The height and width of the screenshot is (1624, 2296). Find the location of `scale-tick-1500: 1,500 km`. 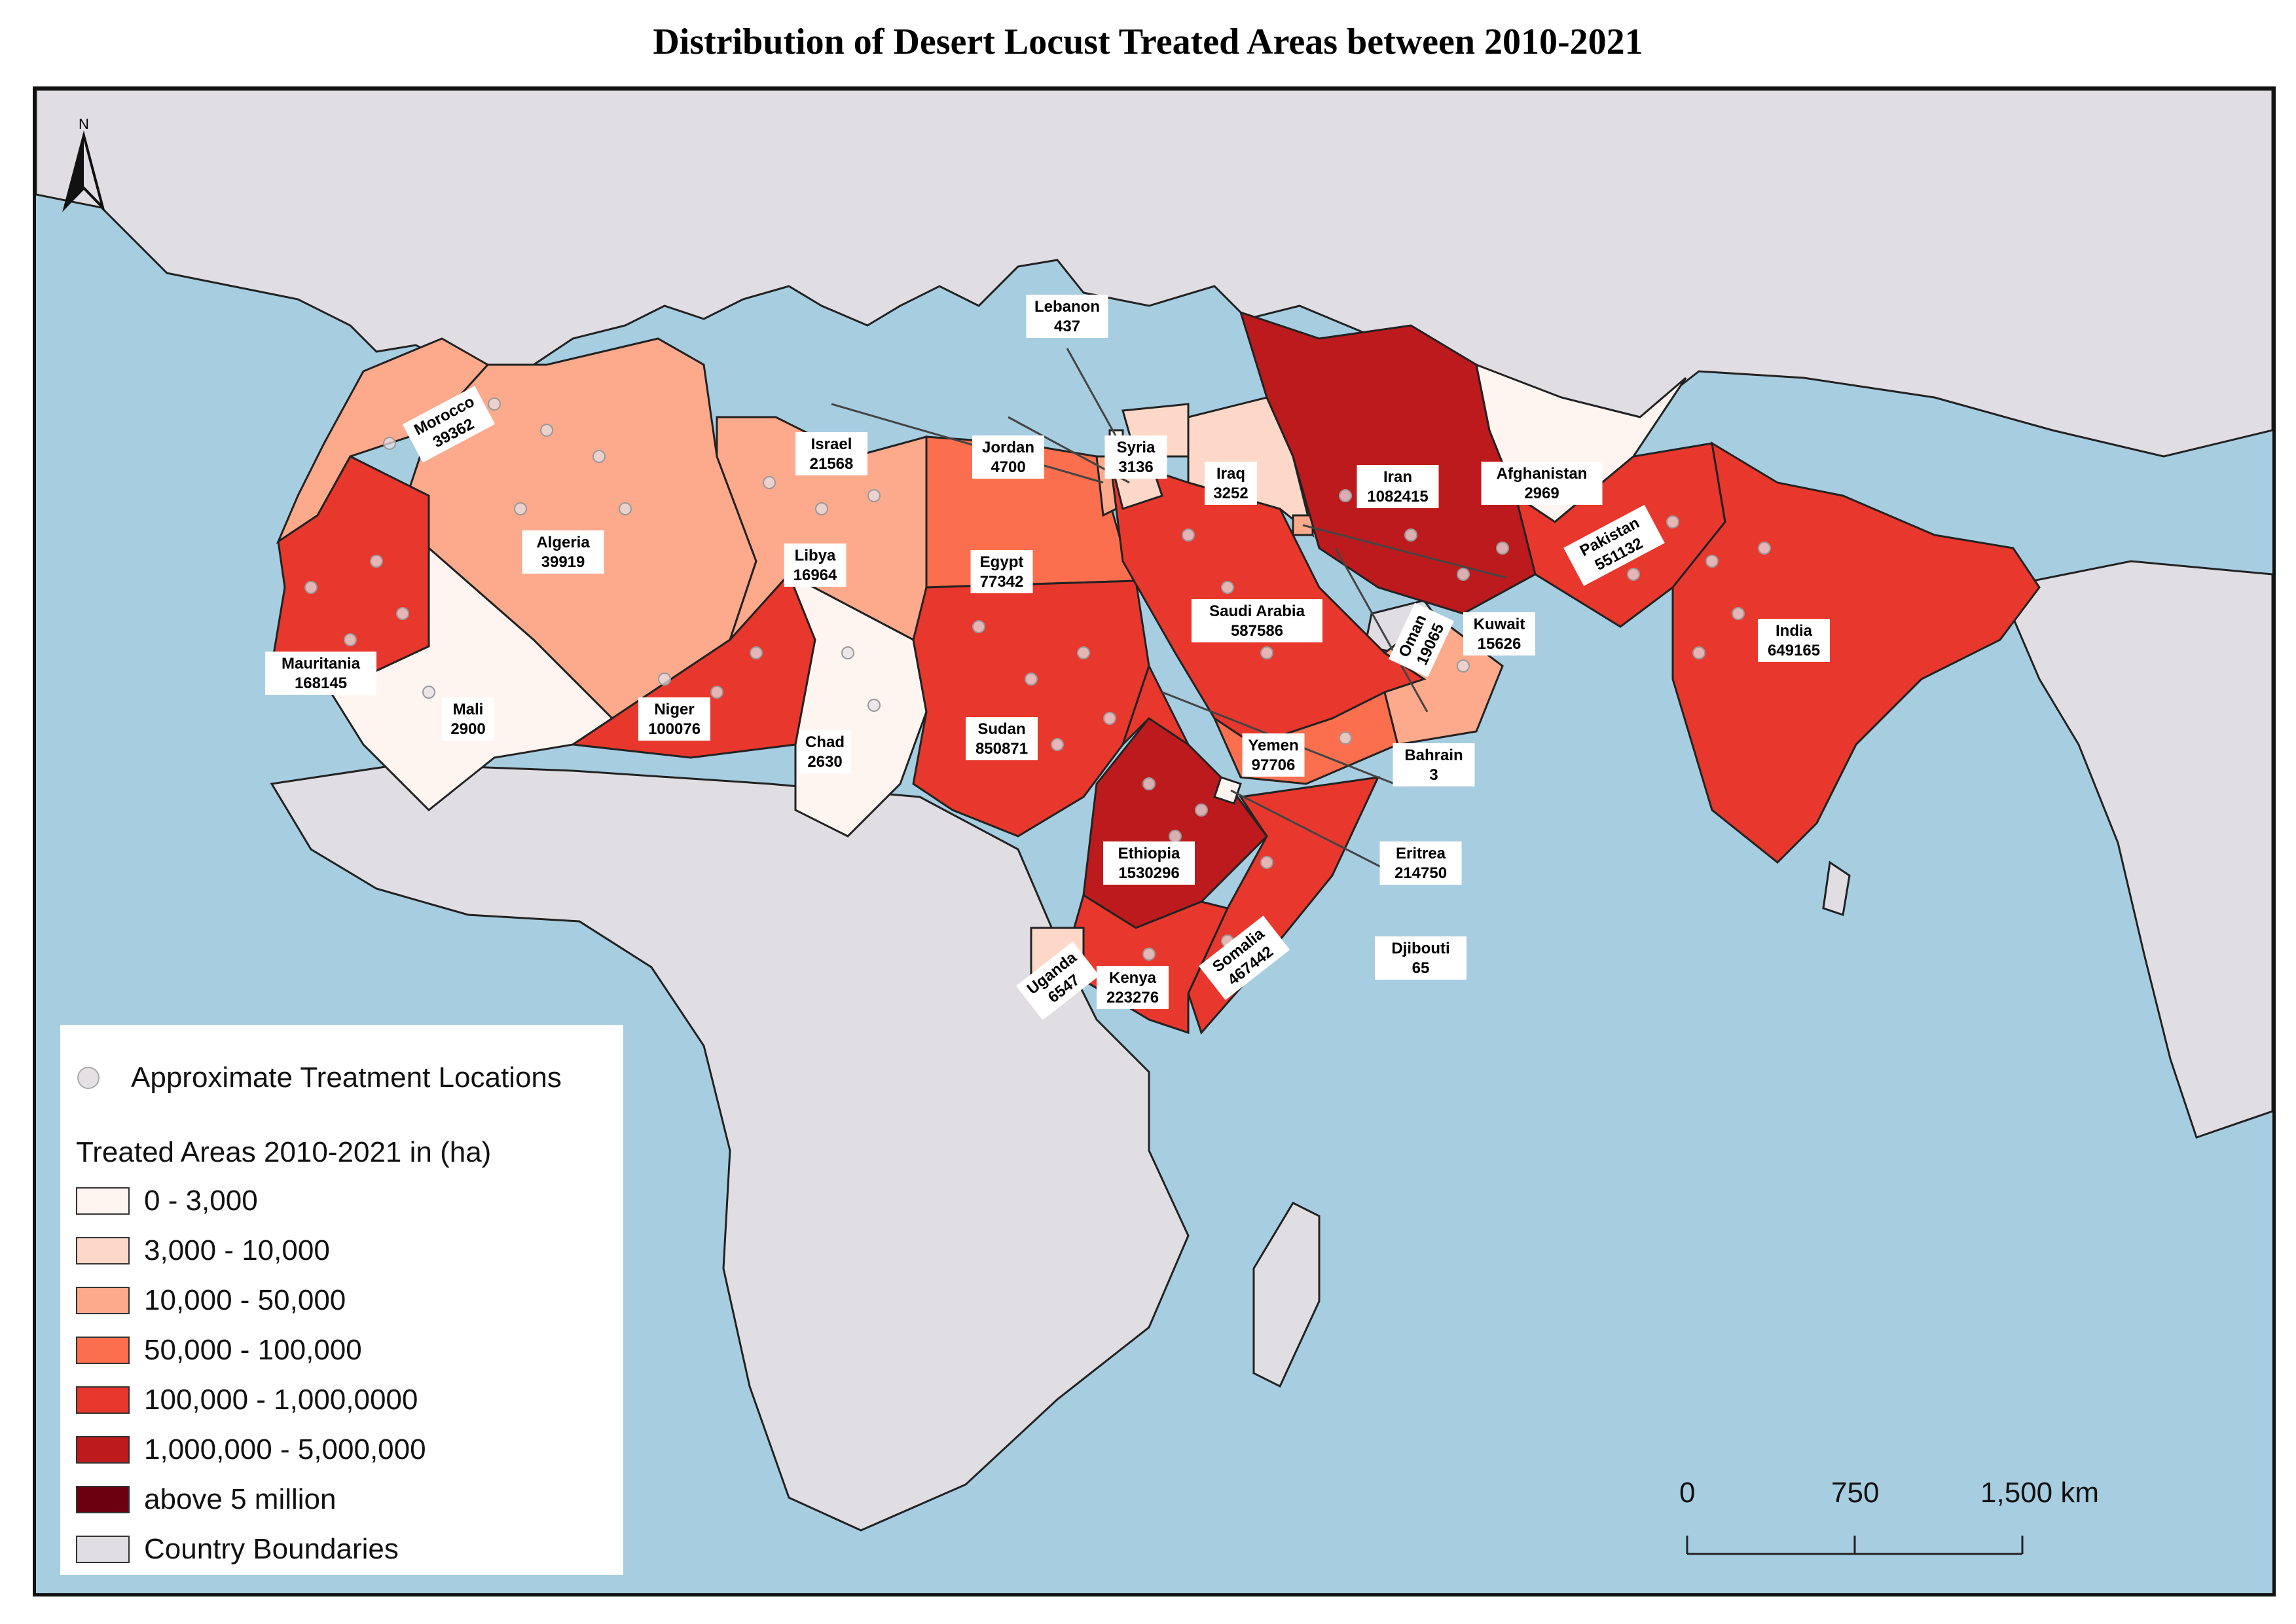

scale-tick-1500: 1,500 km is located at coordinates (2039, 1493).